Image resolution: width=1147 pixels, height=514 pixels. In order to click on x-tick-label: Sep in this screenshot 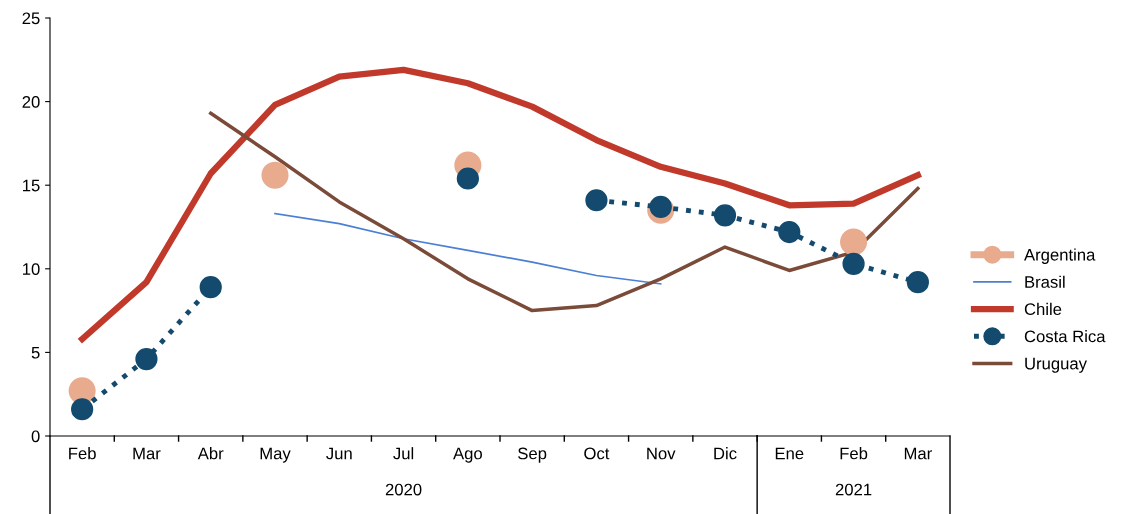, I will do `click(532, 455)`.